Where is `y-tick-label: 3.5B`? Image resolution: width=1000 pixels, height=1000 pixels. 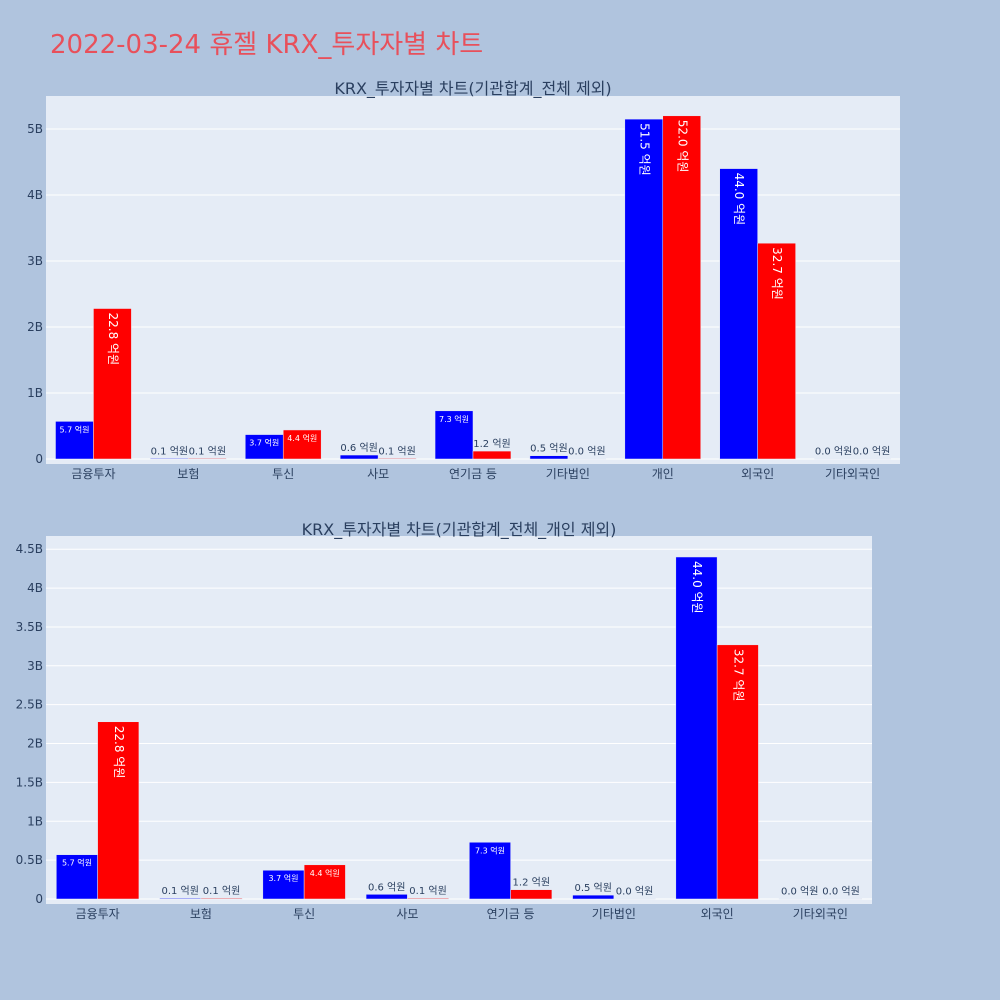
y-tick-label: 3.5B is located at coordinates (29, 627).